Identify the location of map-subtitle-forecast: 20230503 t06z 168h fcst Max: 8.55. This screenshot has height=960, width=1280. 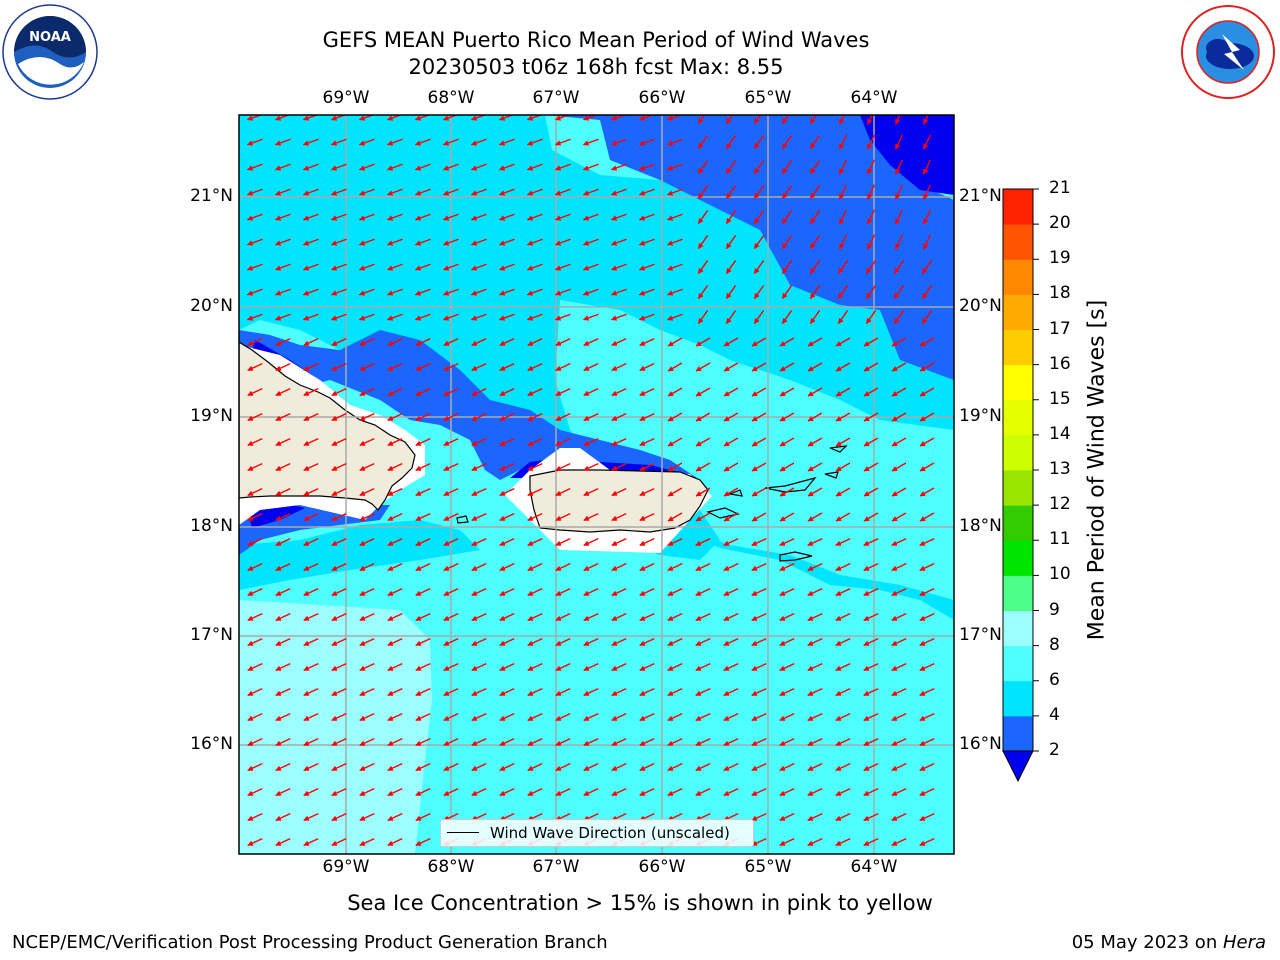
(596, 67).